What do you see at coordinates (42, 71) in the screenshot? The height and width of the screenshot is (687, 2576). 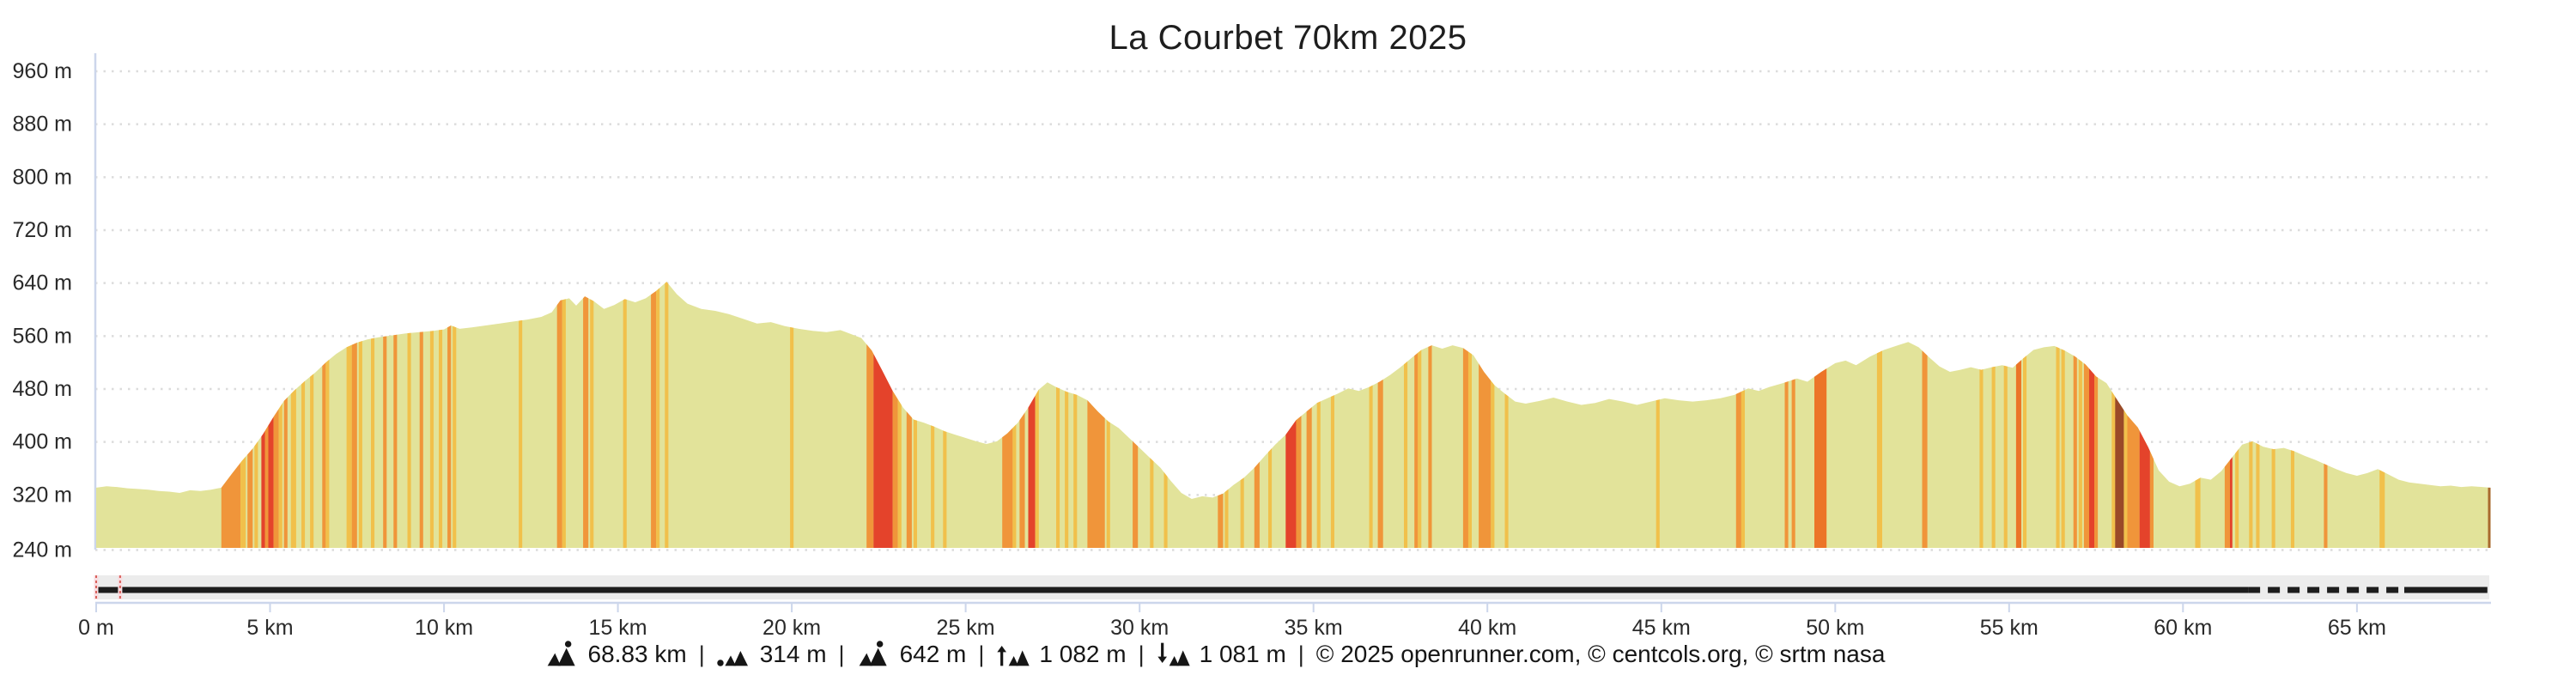 I see `y-tick-label: 960 m` at bounding box center [42, 71].